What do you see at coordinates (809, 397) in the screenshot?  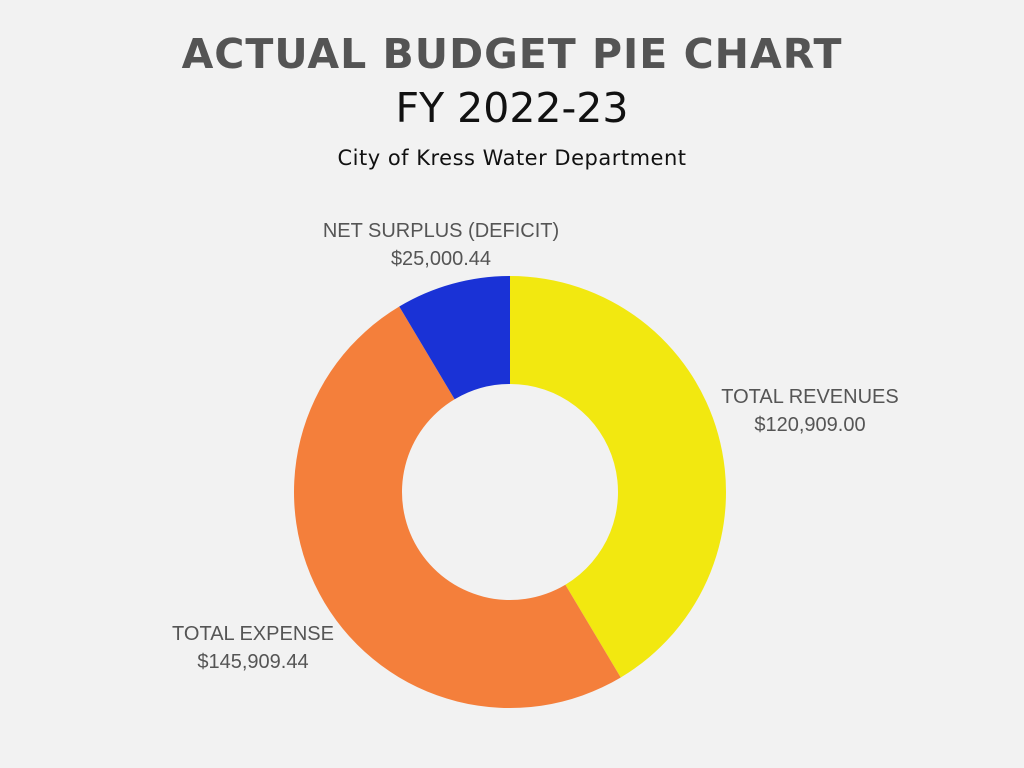 I see `slice-category-label: TOTAL REVENUES` at bounding box center [809, 397].